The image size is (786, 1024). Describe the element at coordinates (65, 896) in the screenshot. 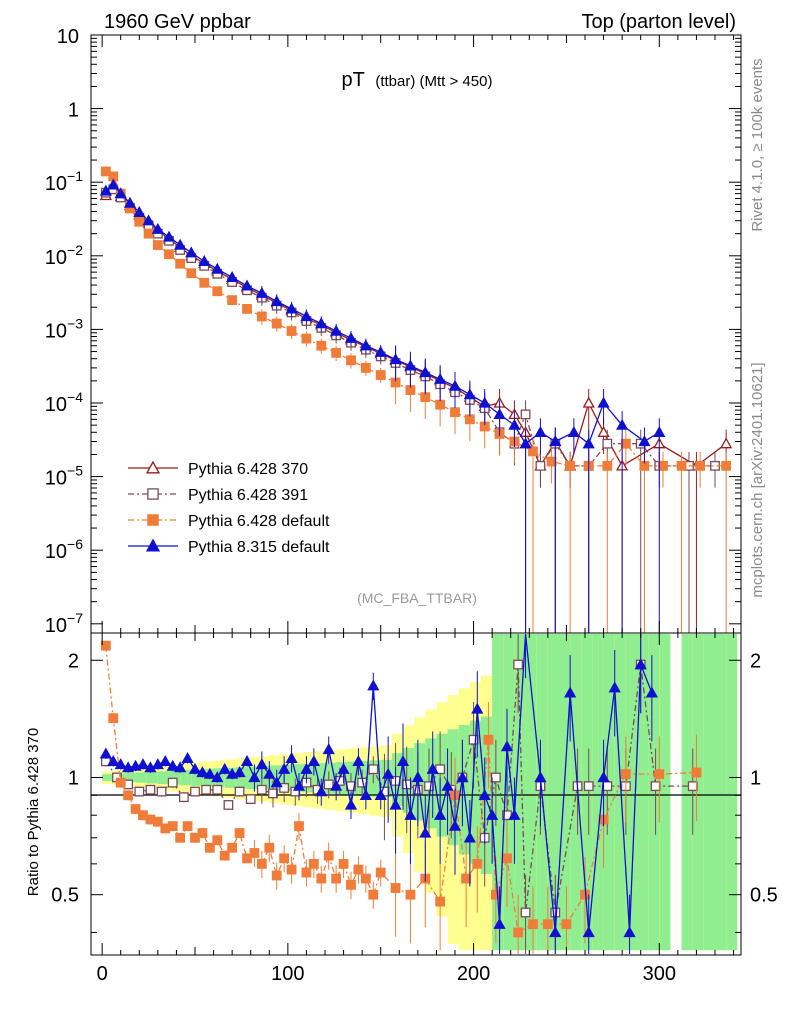

I see `ratio-y-tick-label: 0.5` at that location.